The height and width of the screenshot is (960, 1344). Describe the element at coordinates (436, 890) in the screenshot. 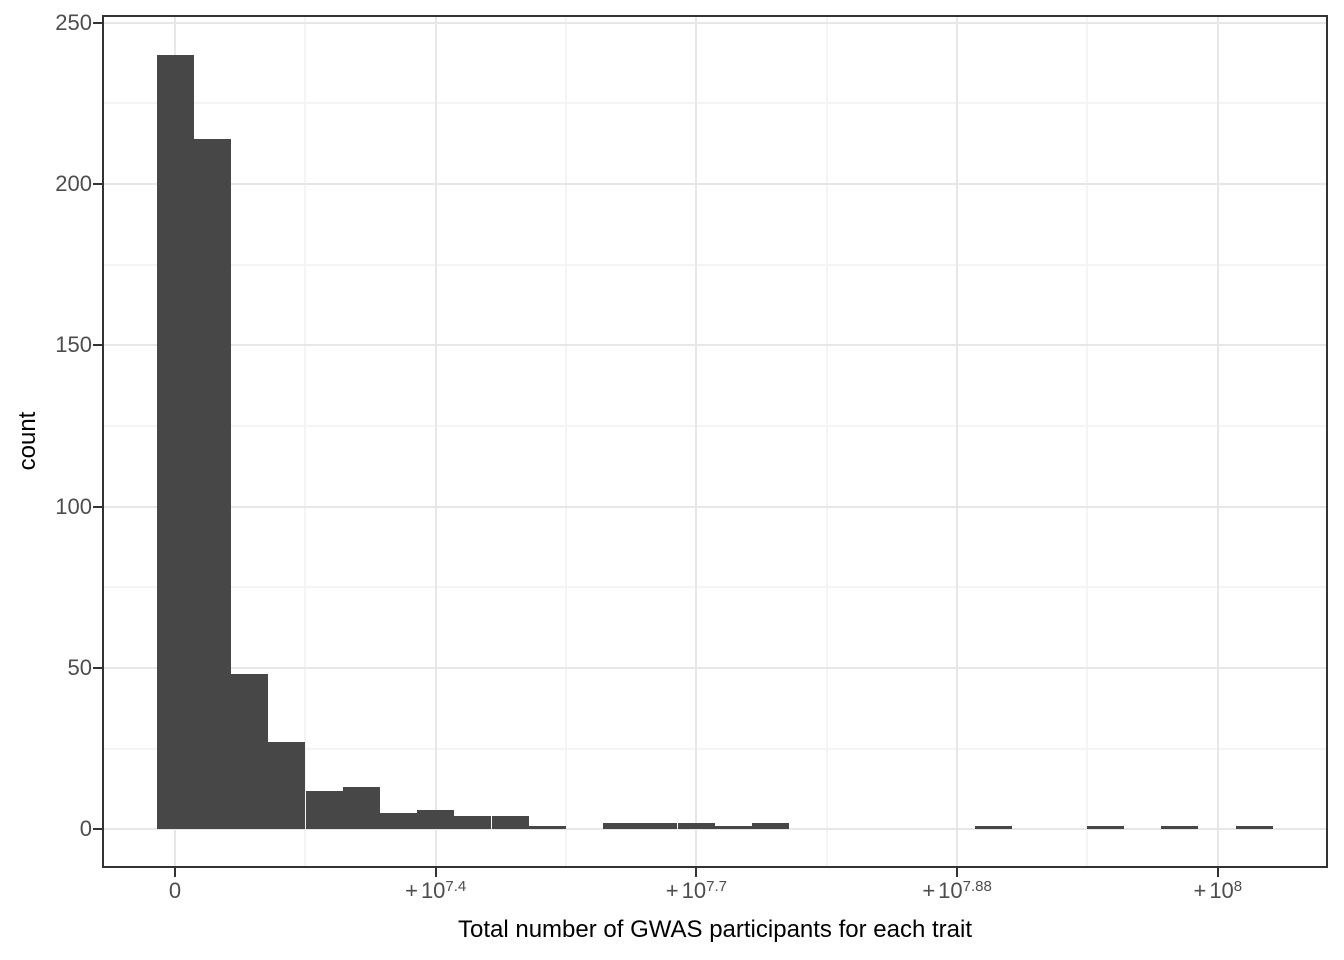

I see `x-tick-label: +107.4` at that location.